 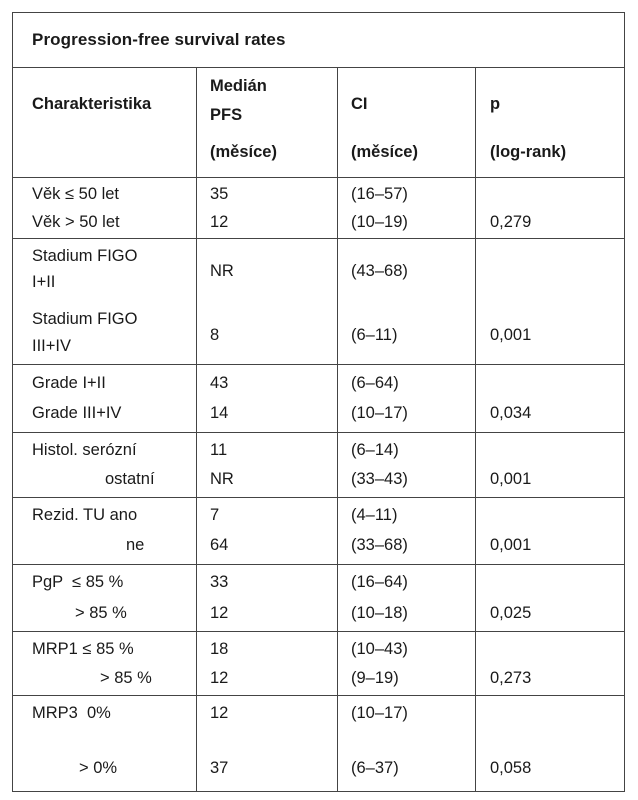 I want to click on row-label: Věk ≤ 50 let, so click(x=76, y=194).